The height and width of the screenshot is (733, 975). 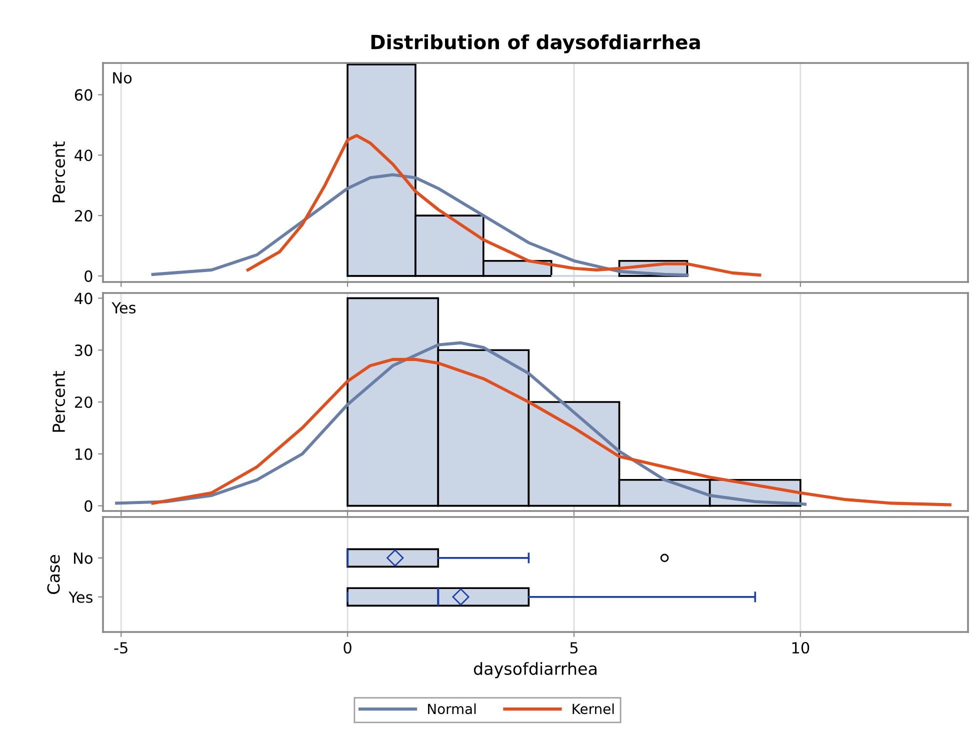 What do you see at coordinates (801, 648) in the screenshot?
I see `x-tick-label: 10` at bounding box center [801, 648].